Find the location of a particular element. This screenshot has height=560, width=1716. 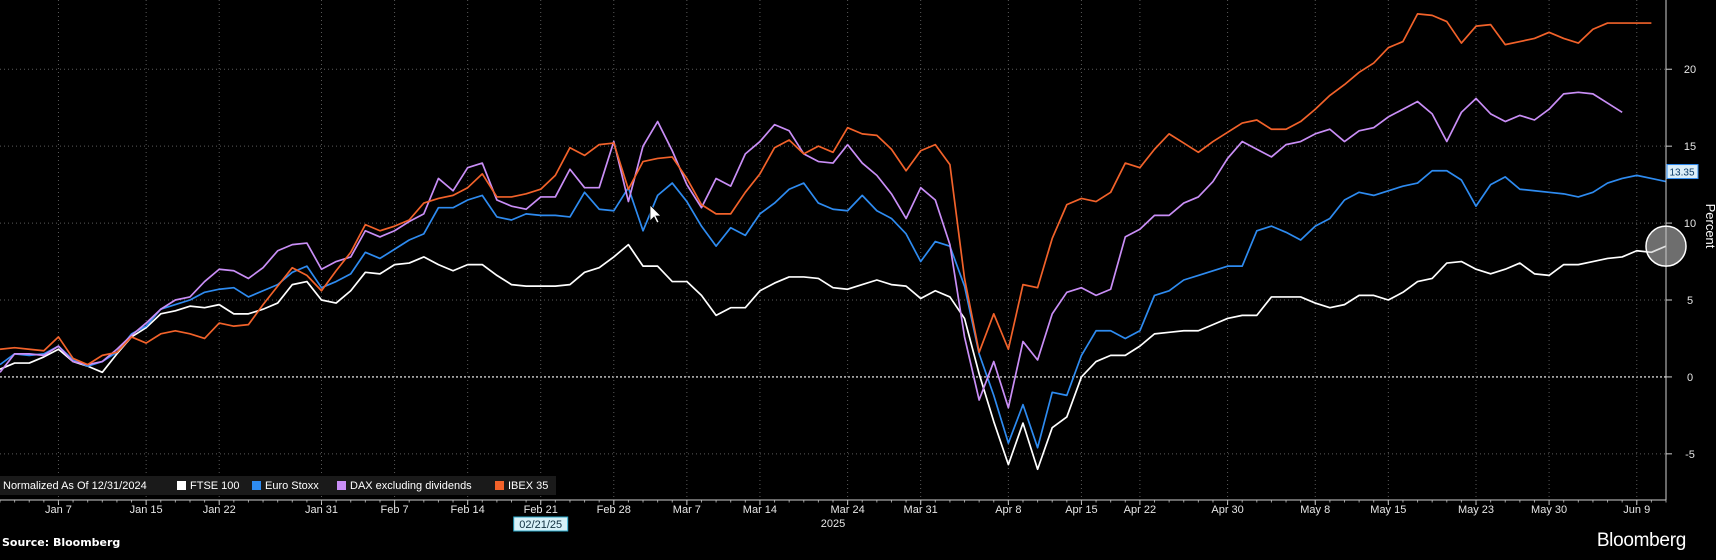

x-tick-label: Mar 7 is located at coordinates (687, 510).